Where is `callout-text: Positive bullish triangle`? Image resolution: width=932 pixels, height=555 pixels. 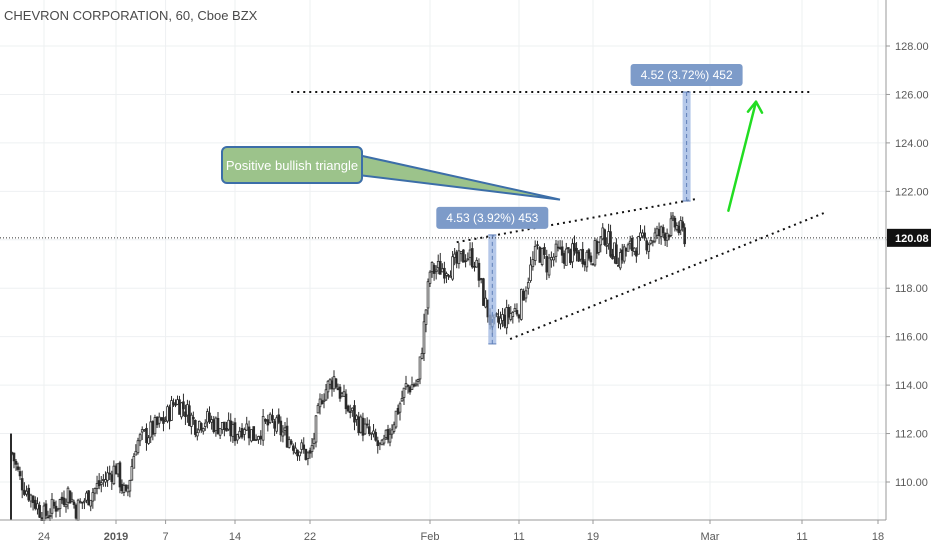 callout-text: Positive bullish triangle is located at coordinates (292, 165).